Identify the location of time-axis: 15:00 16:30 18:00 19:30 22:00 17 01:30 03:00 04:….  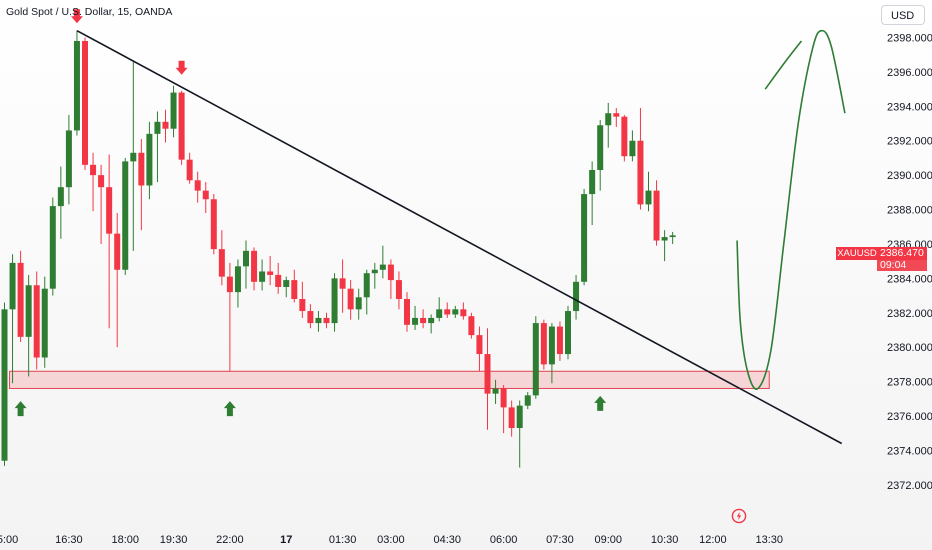
(391, 540).